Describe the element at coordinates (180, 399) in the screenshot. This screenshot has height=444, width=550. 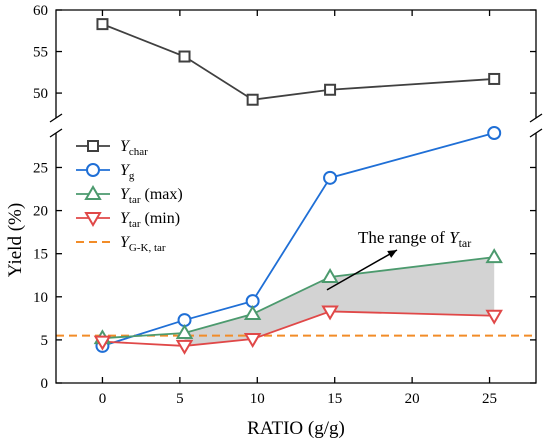
I see `x-tick-label: 5` at that location.